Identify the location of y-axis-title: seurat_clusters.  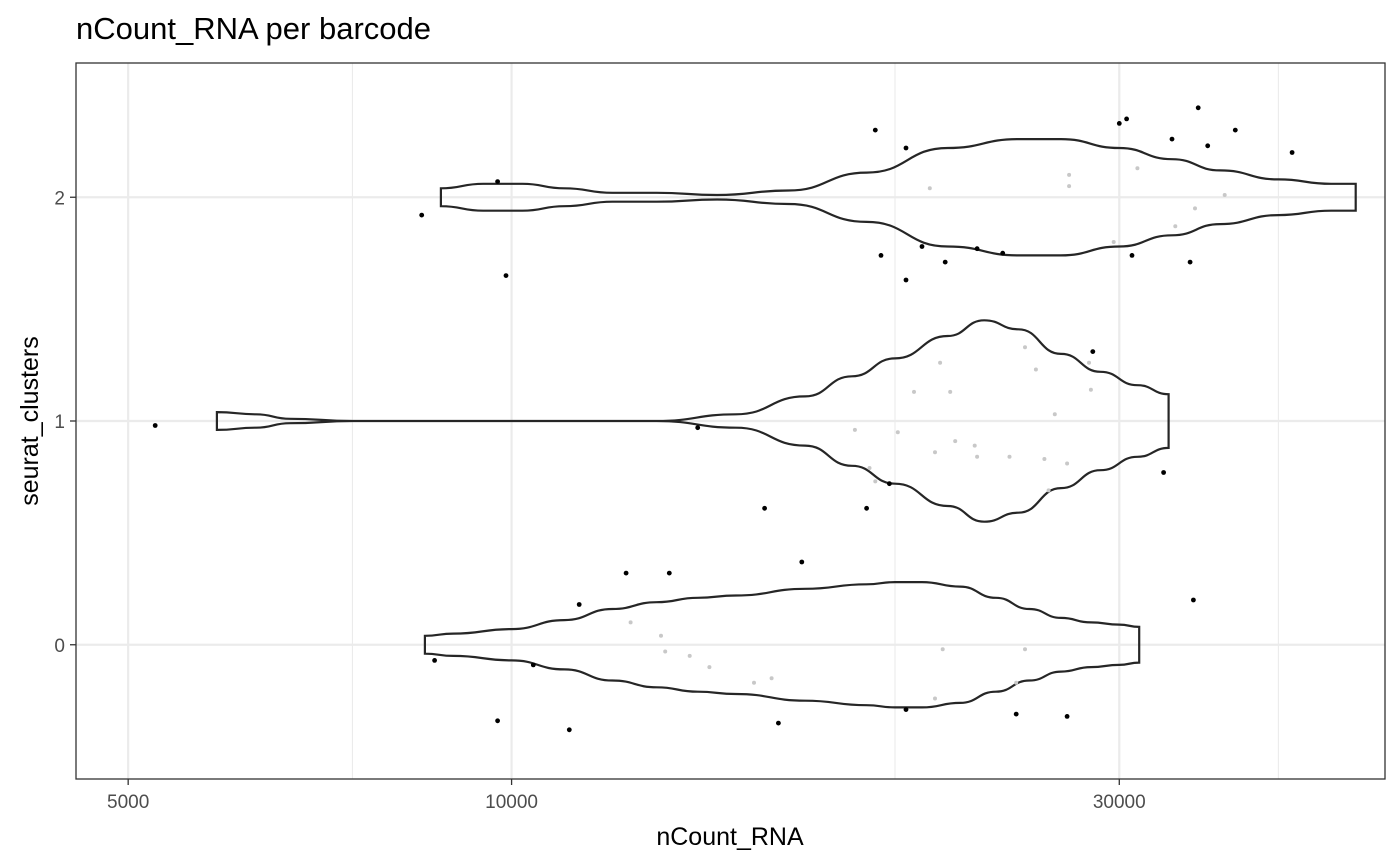
(30, 421).